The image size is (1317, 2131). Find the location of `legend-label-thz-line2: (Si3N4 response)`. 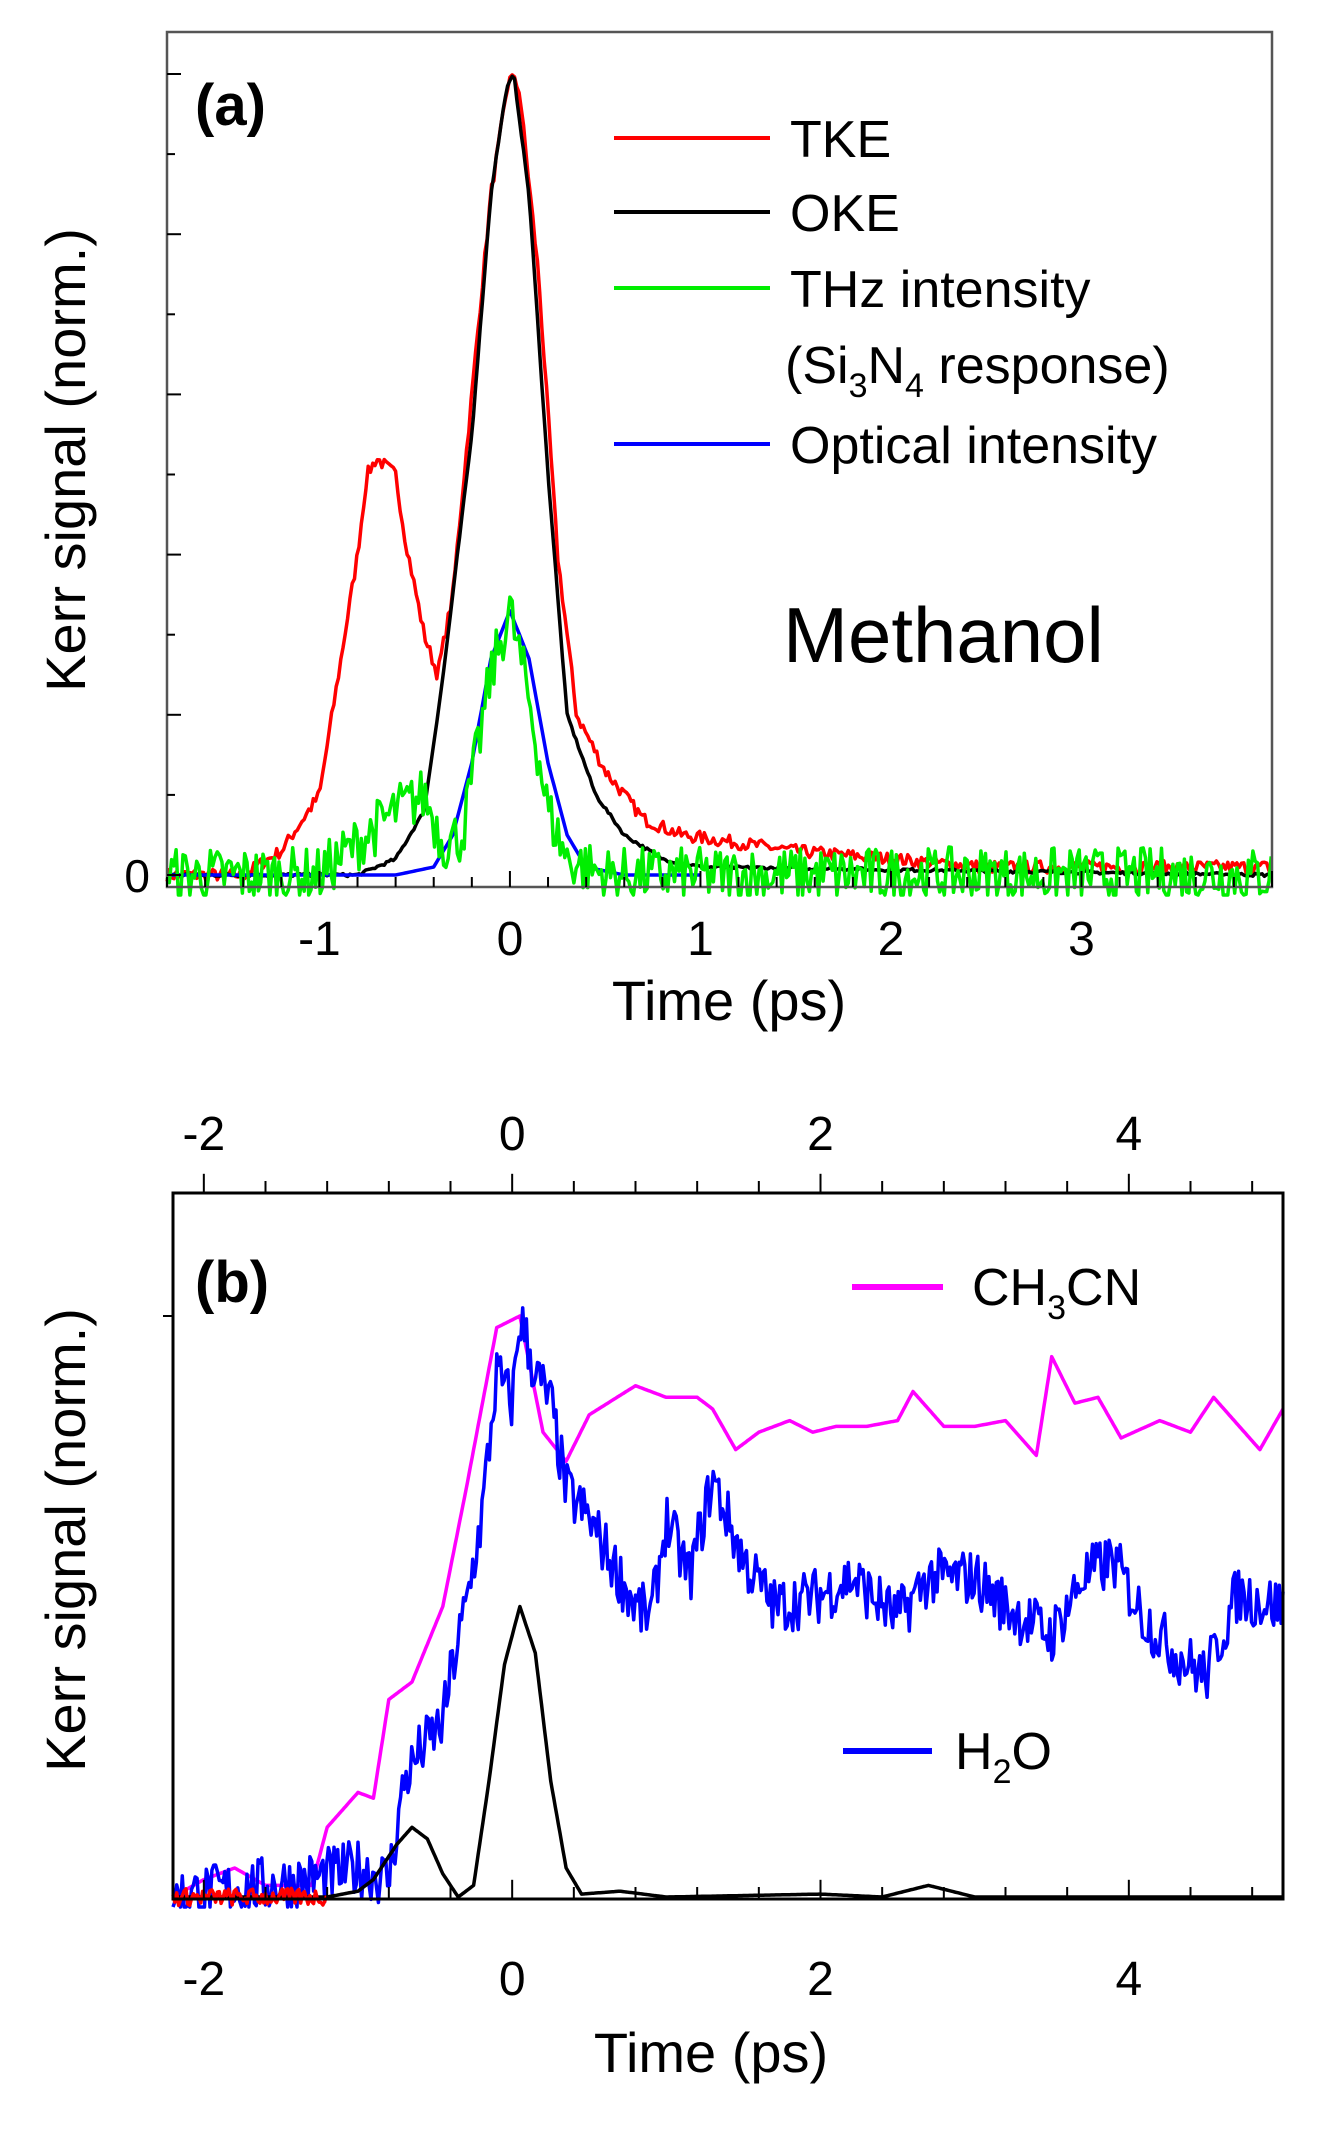

legend-label-thz-line2: (Si3N4 response) is located at coordinates (977, 371).